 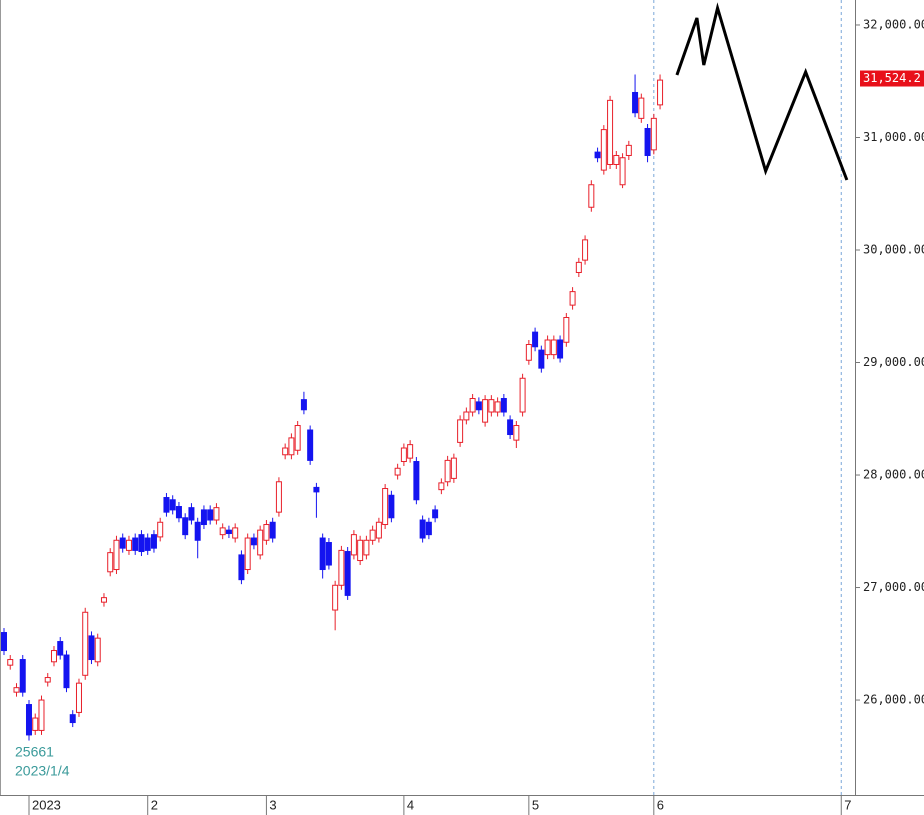 I want to click on x-tick-label: 4, so click(x=410, y=804).